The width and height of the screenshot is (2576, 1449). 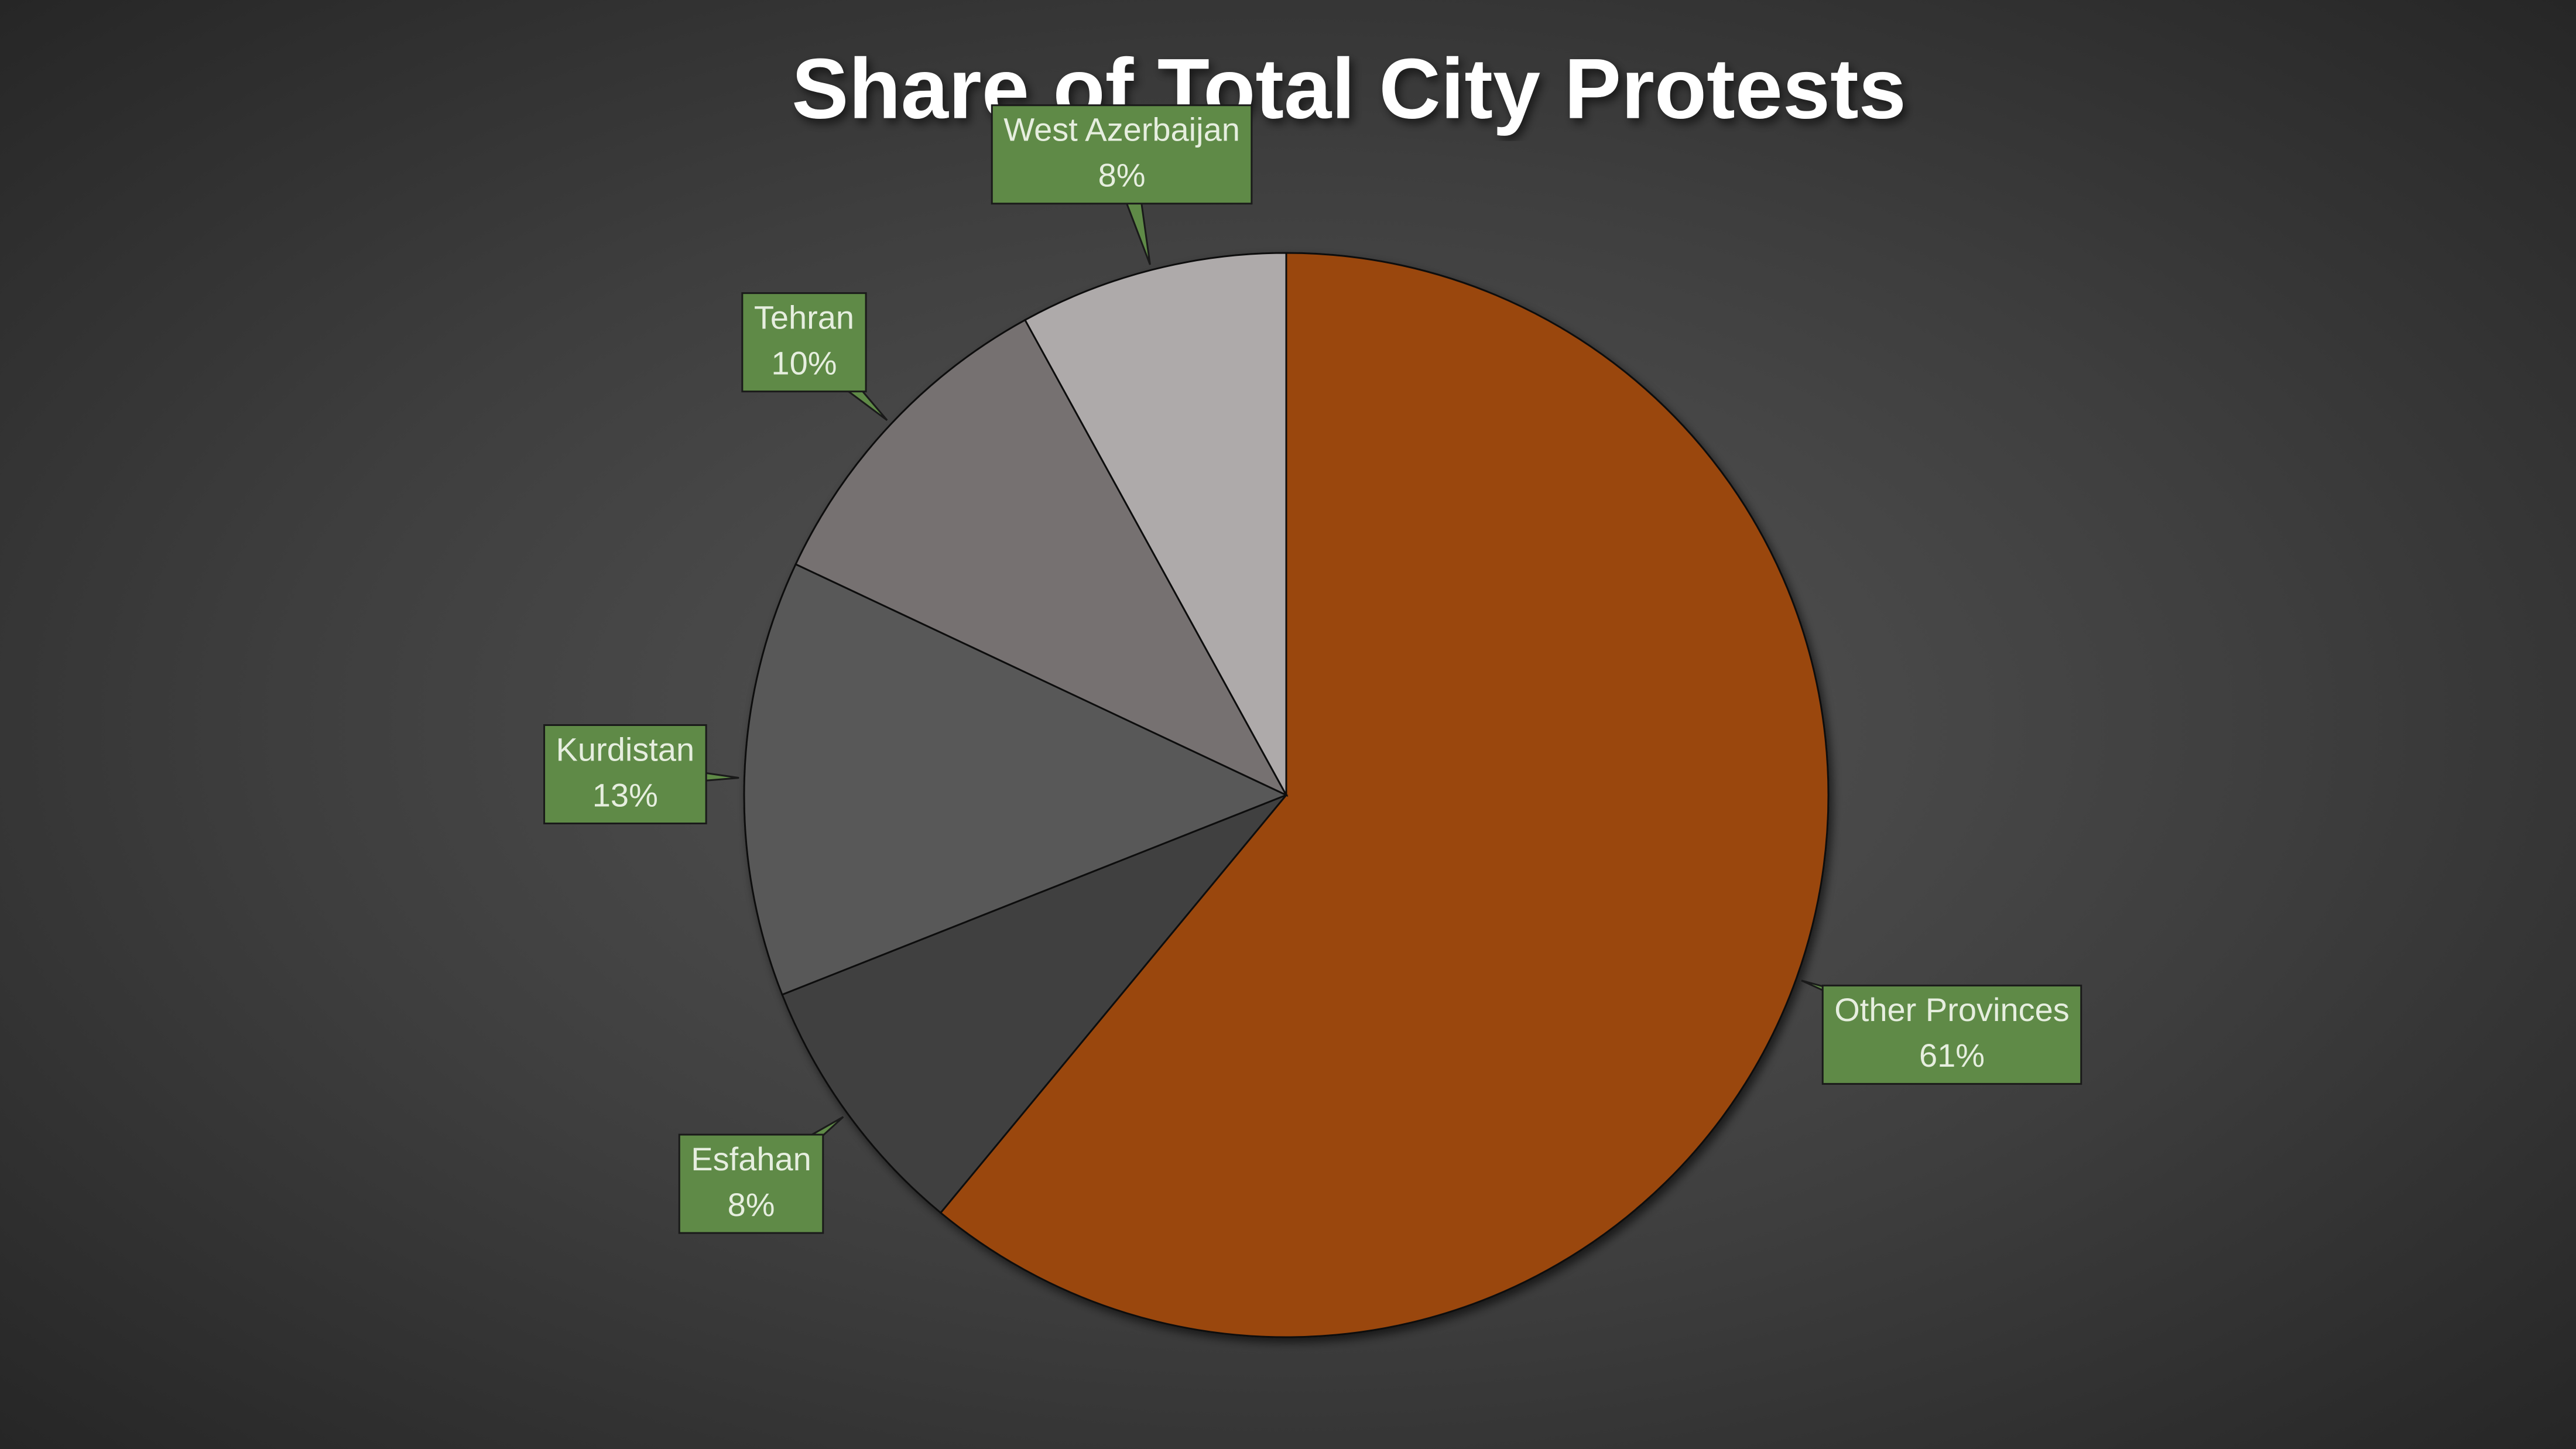 I want to click on chart-title: Share of Total City Protests, so click(x=1349, y=88).